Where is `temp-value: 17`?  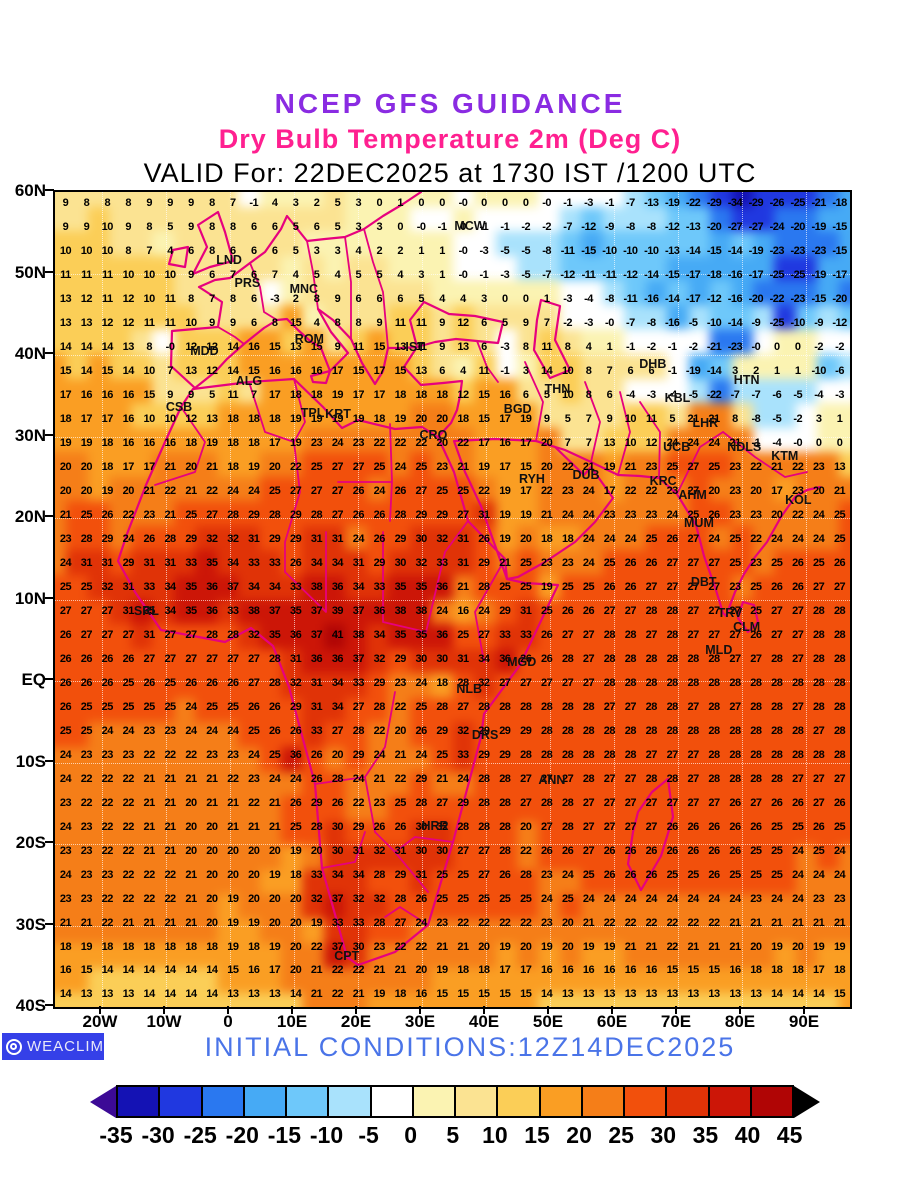
temp-value: 17 is located at coordinates (275, 970).